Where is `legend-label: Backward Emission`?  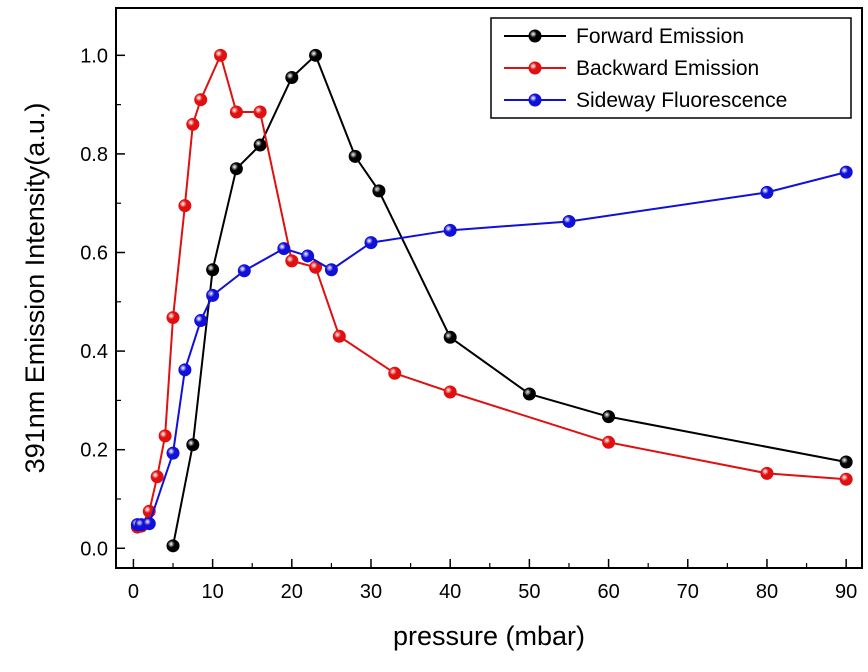
legend-label: Backward Emission is located at coordinates (667, 68).